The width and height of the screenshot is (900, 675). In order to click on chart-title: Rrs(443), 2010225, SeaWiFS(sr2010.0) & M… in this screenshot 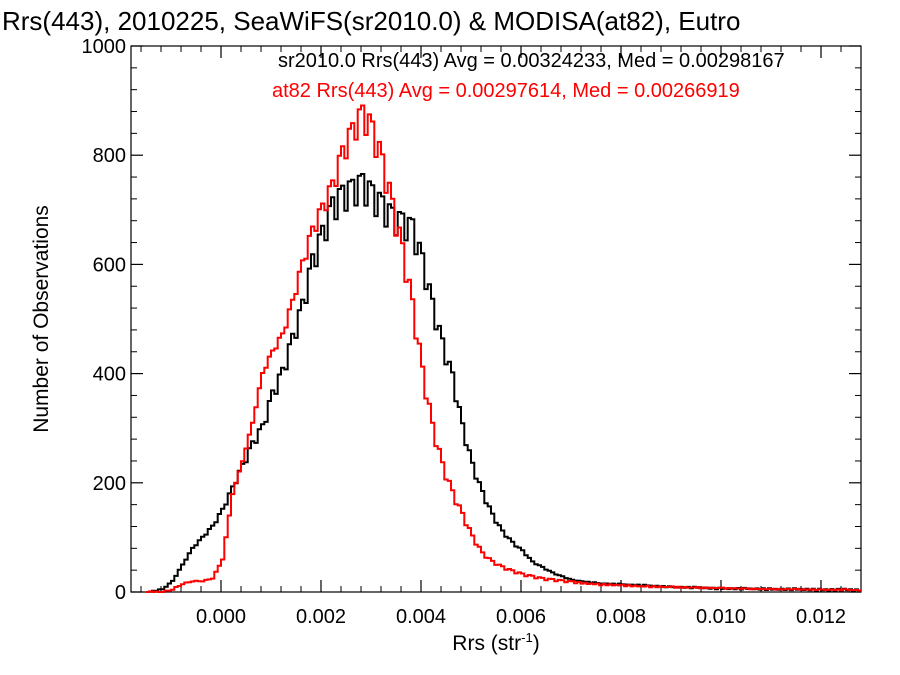, I will do `click(371, 21)`.